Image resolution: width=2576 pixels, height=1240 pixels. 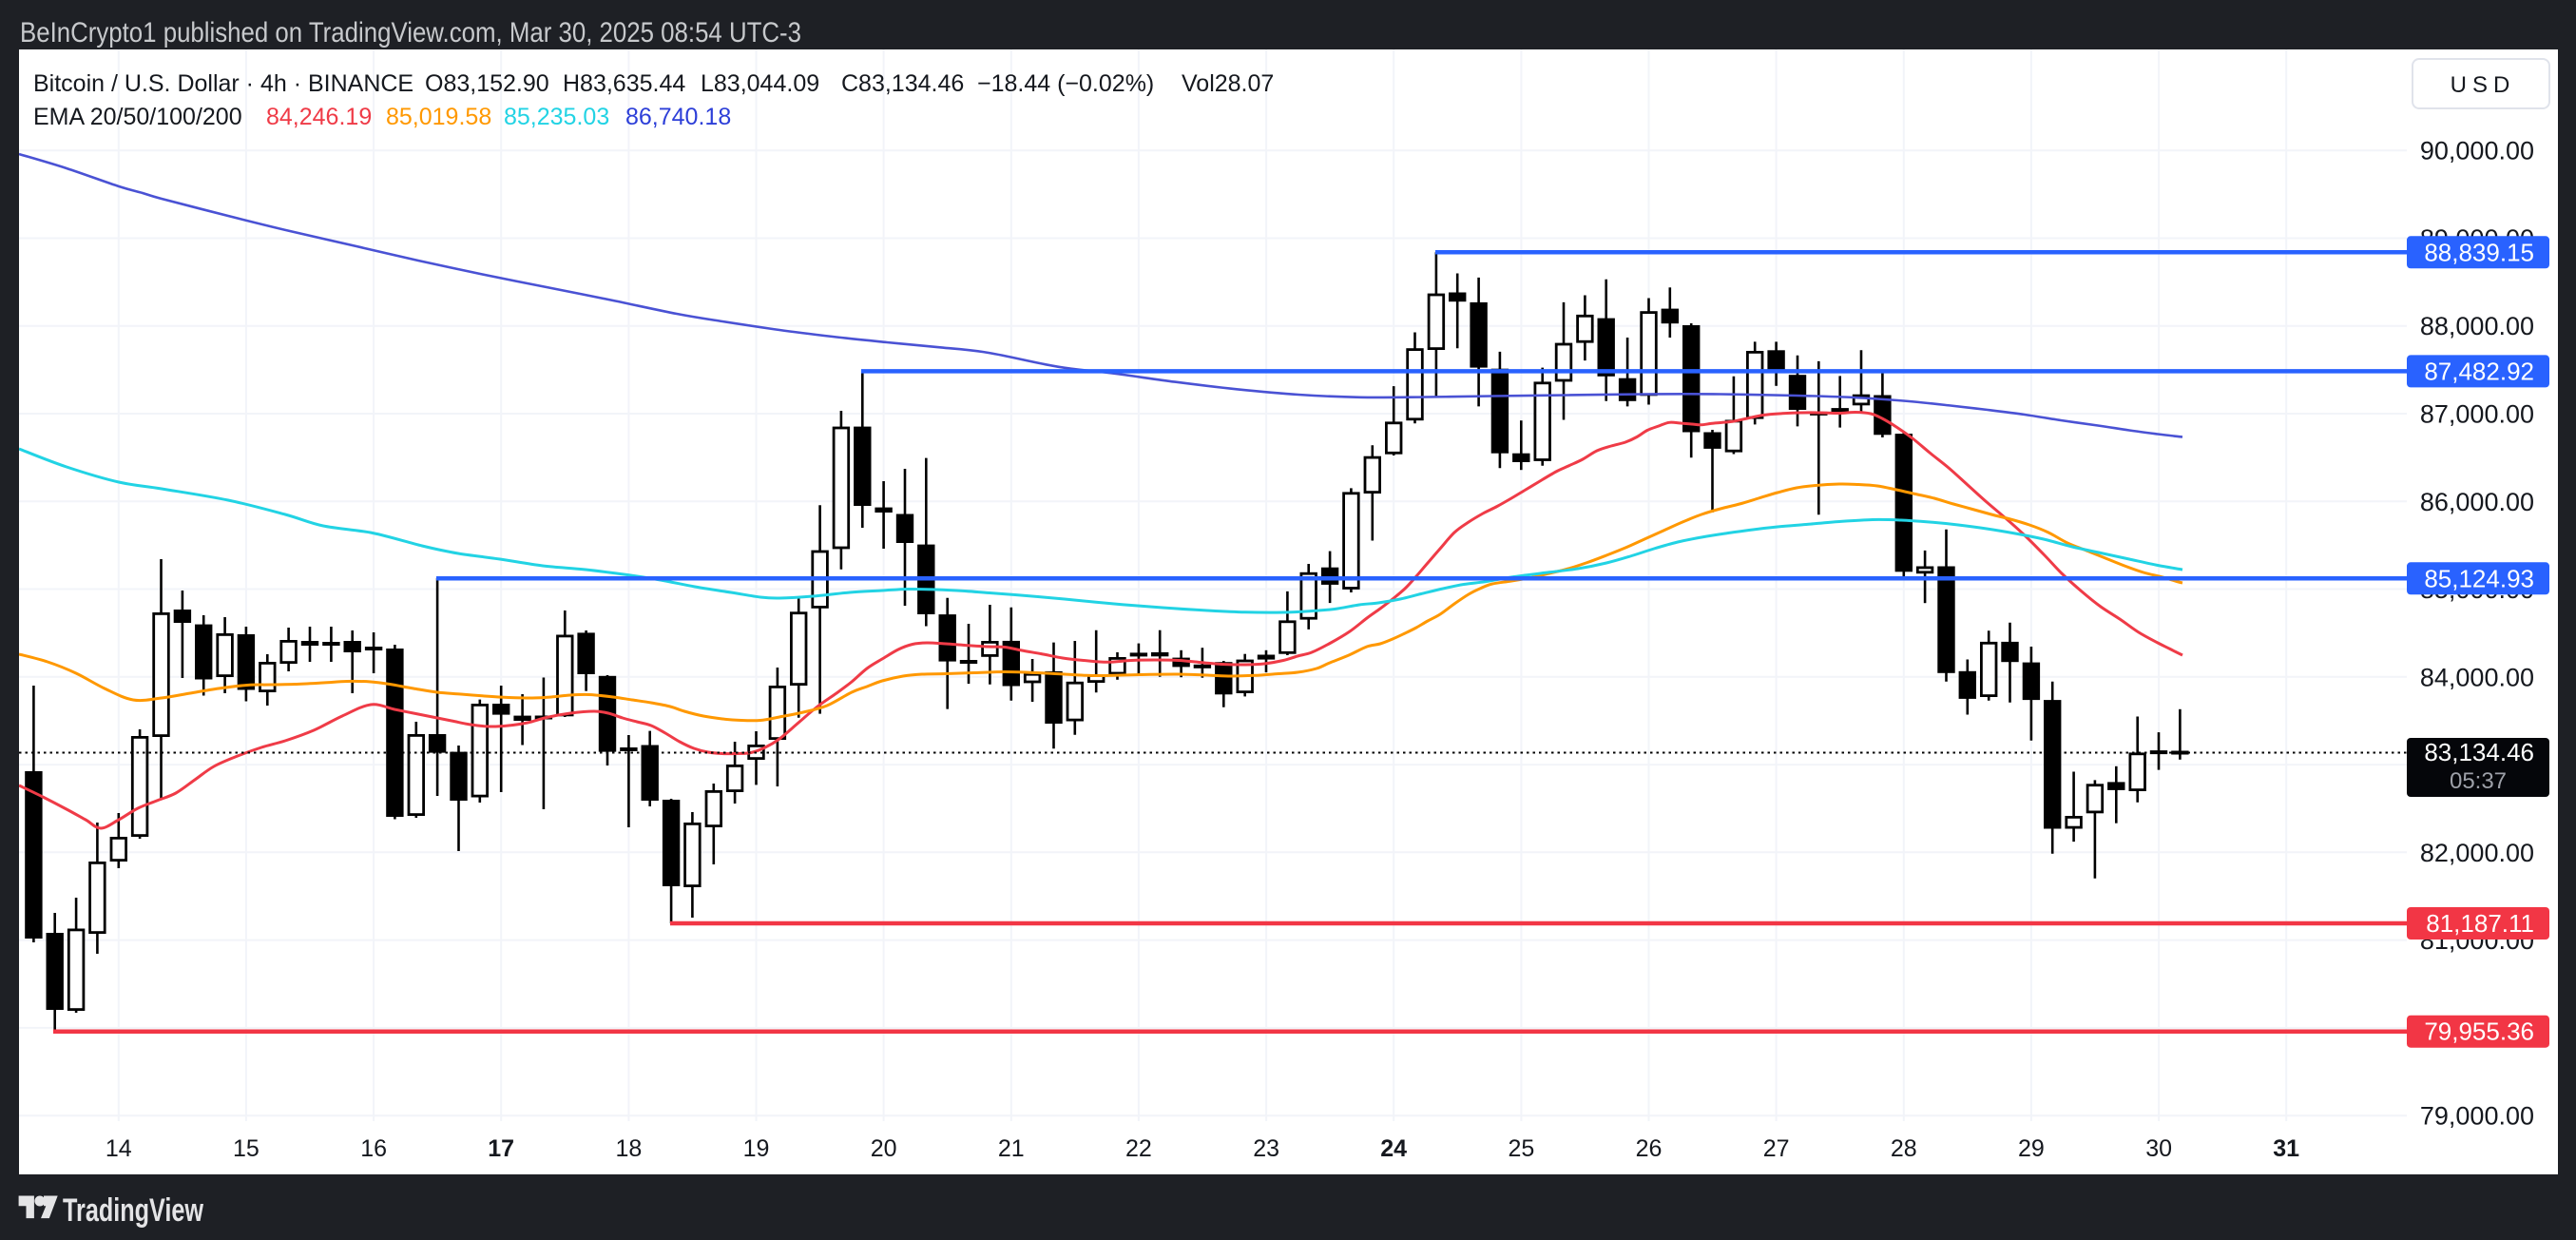 What do you see at coordinates (2477, 326) in the screenshot?
I see `svg-text: 88,000.00` at bounding box center [2477, 326].